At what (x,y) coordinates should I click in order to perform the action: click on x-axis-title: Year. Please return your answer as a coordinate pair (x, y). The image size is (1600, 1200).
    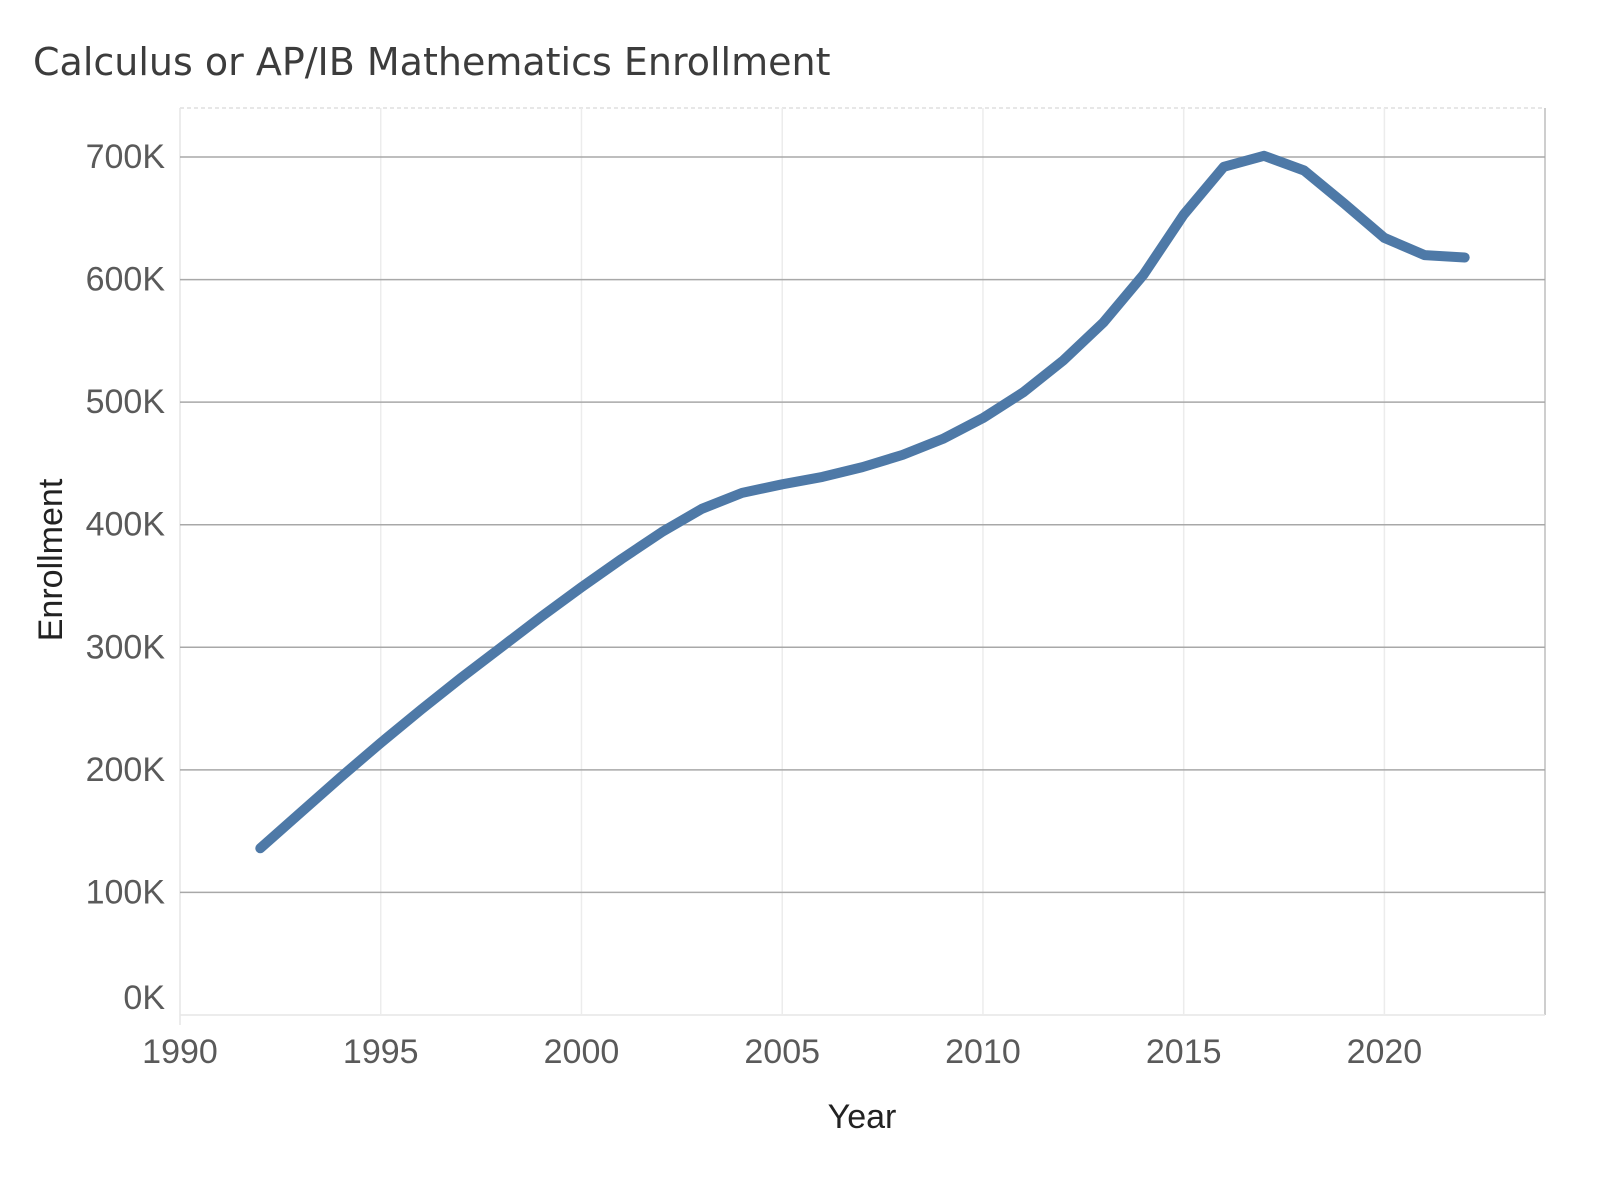
    Looking at the image, I should click on (862, 1117).